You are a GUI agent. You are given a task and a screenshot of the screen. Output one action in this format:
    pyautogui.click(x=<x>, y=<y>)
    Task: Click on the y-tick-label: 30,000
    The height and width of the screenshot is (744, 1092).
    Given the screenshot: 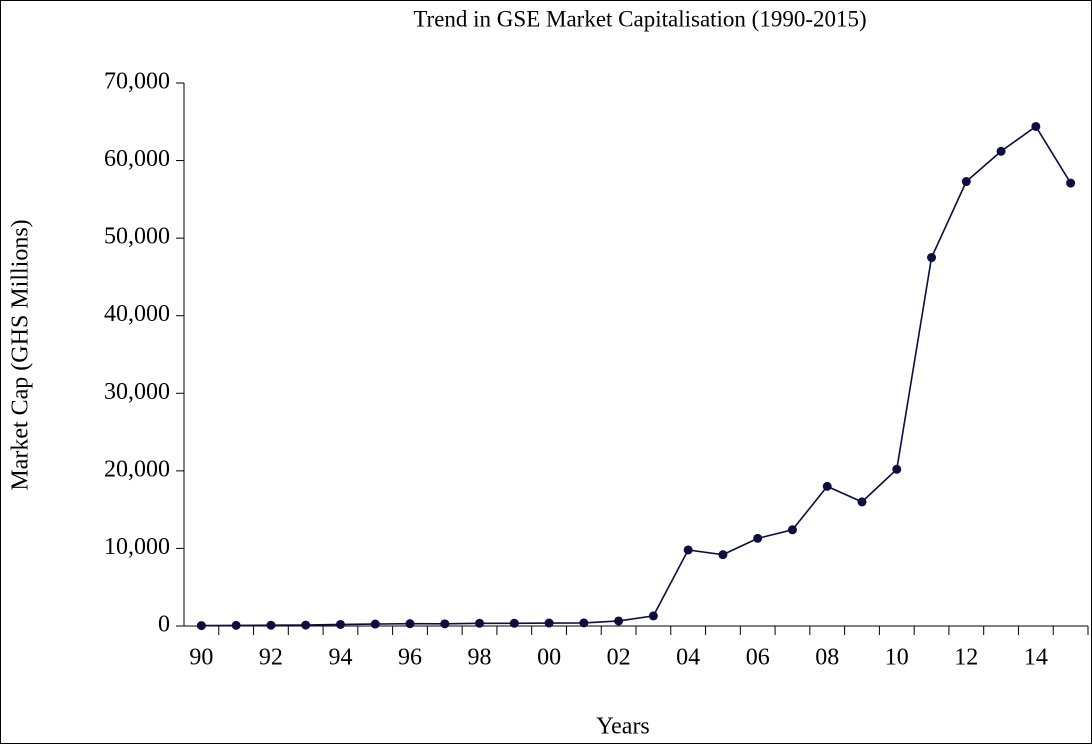 What is the action you would take?
    pyautogui.click(x=137, y=392)
    